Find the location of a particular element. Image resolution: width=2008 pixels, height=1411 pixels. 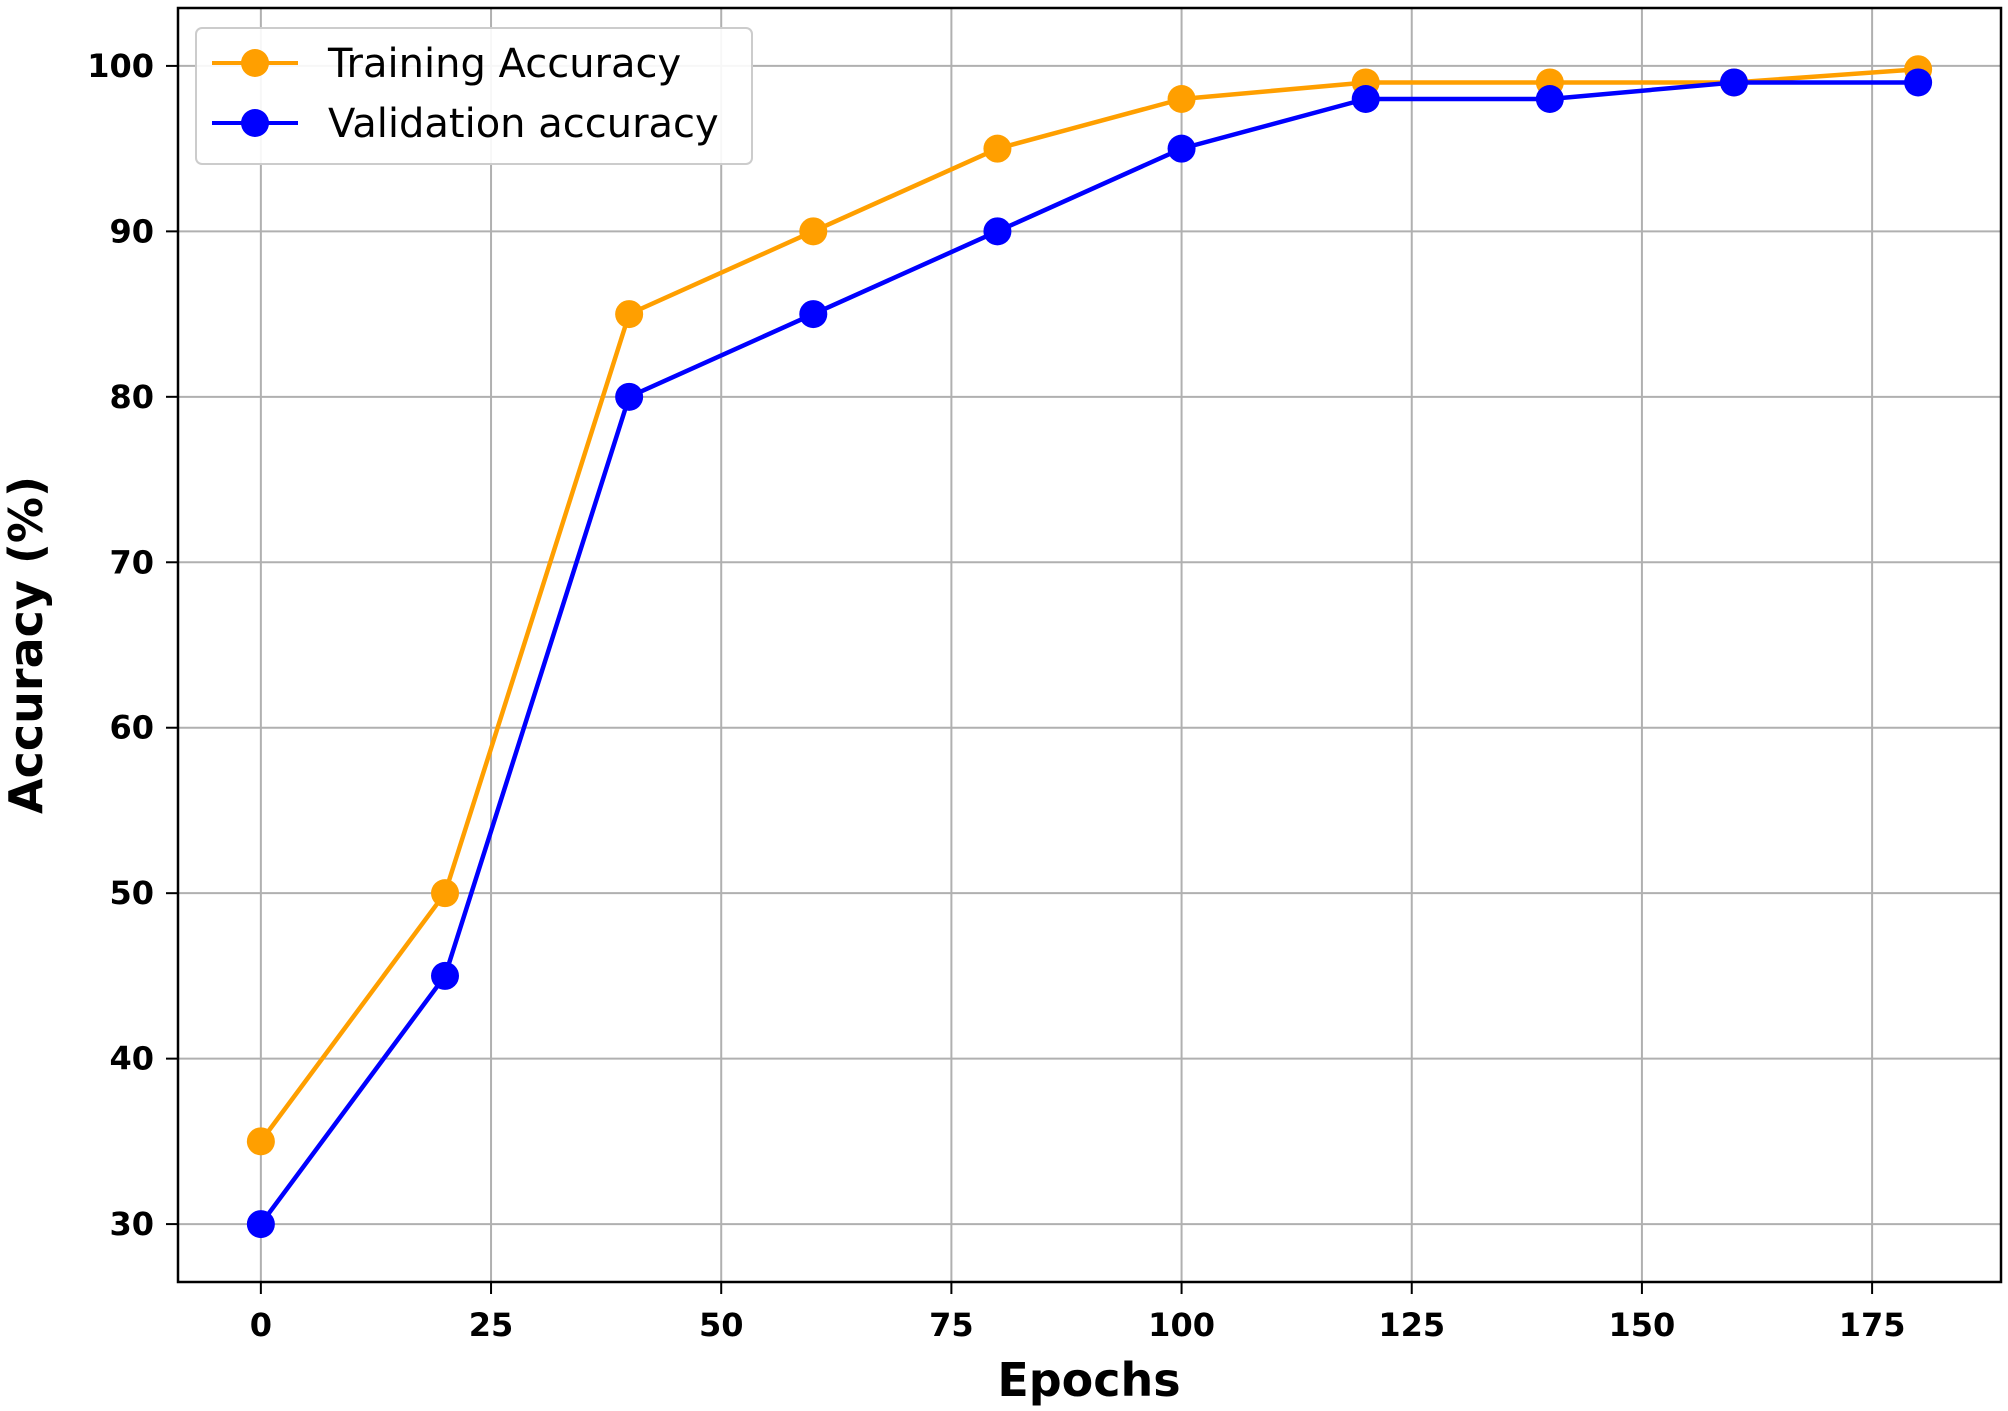

x-tick-label: 25 is located at coordinates (491, 1325).